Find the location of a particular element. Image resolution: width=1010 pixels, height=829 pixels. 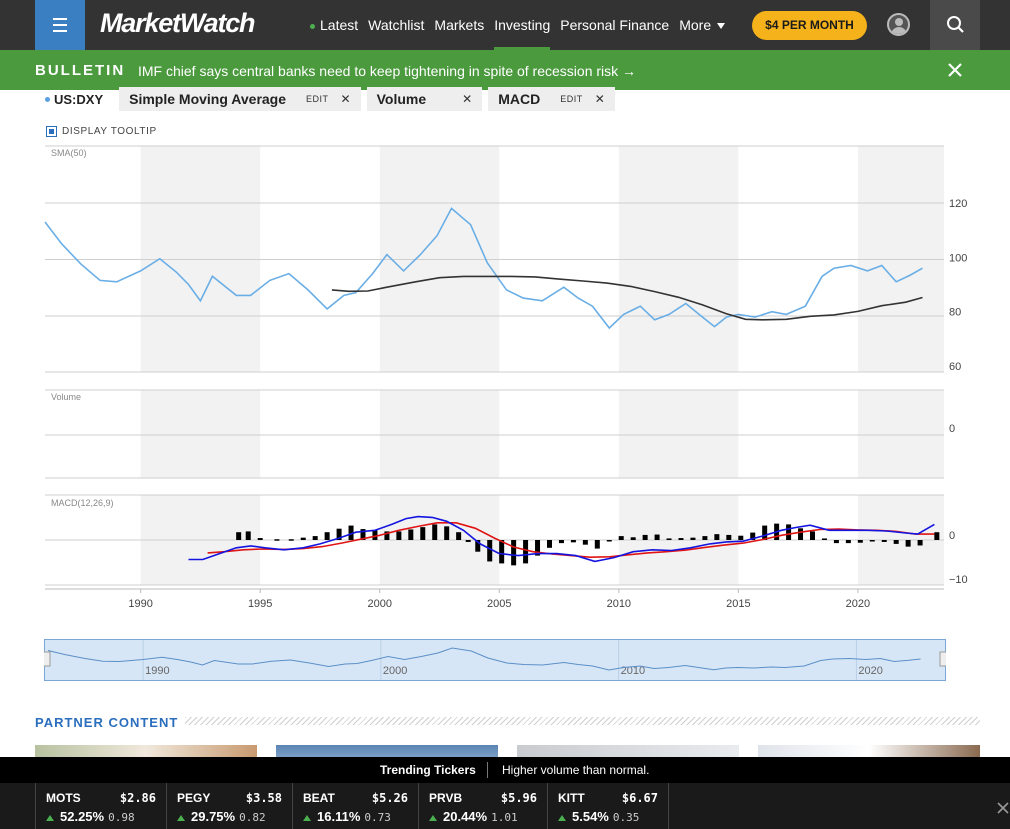

search-icon is located at coordinates (955, 24).